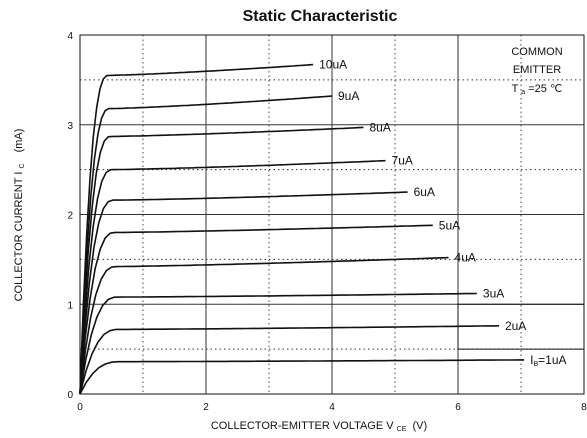 Image resolution: width=587 pixels, height=438 pixels. Describe the element at coordinates (536, 52) in the screenshot. I see `annotation-line1: COMMON` at that location.